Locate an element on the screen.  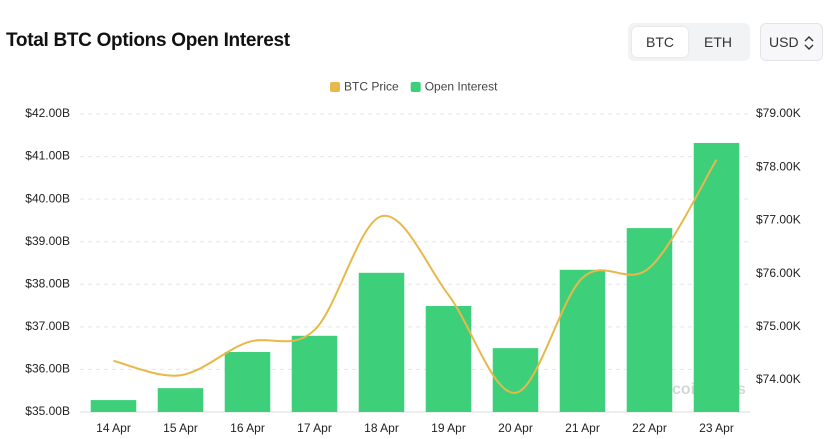
coin-toggle: BTC ETH is located at coordinates (689, 42).